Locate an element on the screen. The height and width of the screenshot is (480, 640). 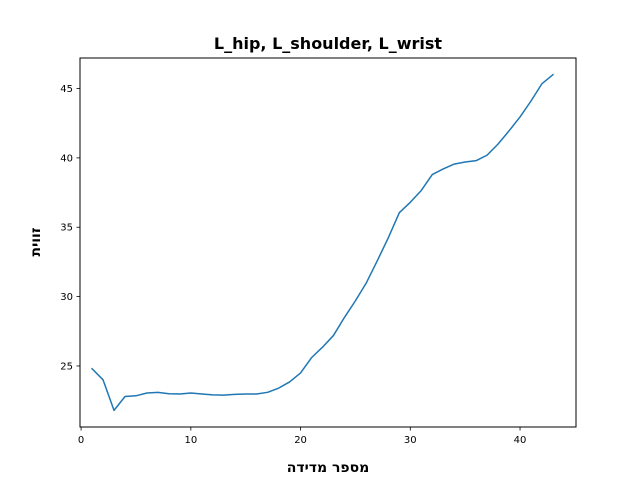
y-tick-label: 45 is located at coordinates (66, 89).